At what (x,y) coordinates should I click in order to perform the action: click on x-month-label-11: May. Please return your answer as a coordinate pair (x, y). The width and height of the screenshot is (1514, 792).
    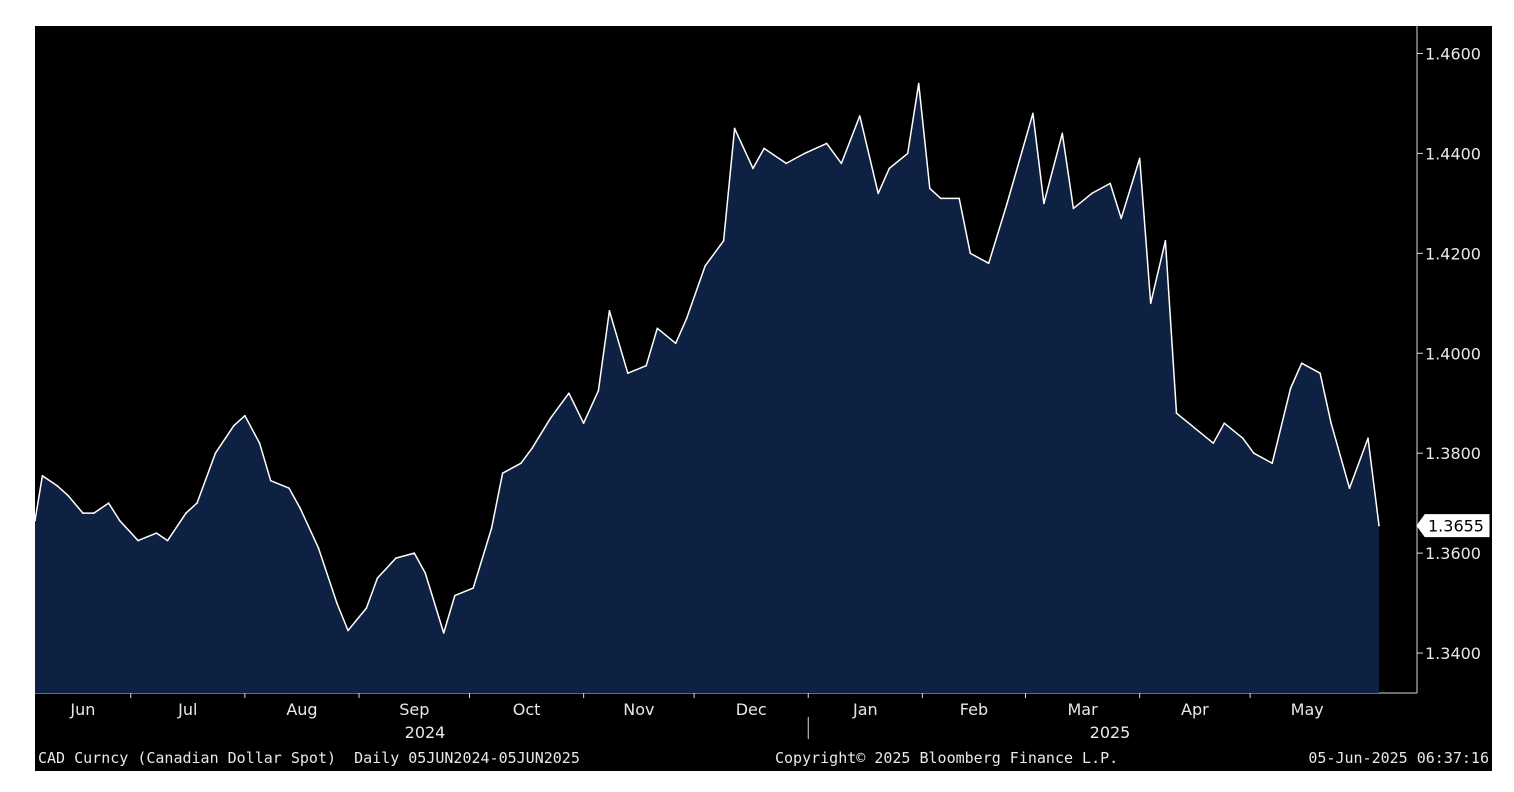
    Looking at the image, I should click on (1307, 709).